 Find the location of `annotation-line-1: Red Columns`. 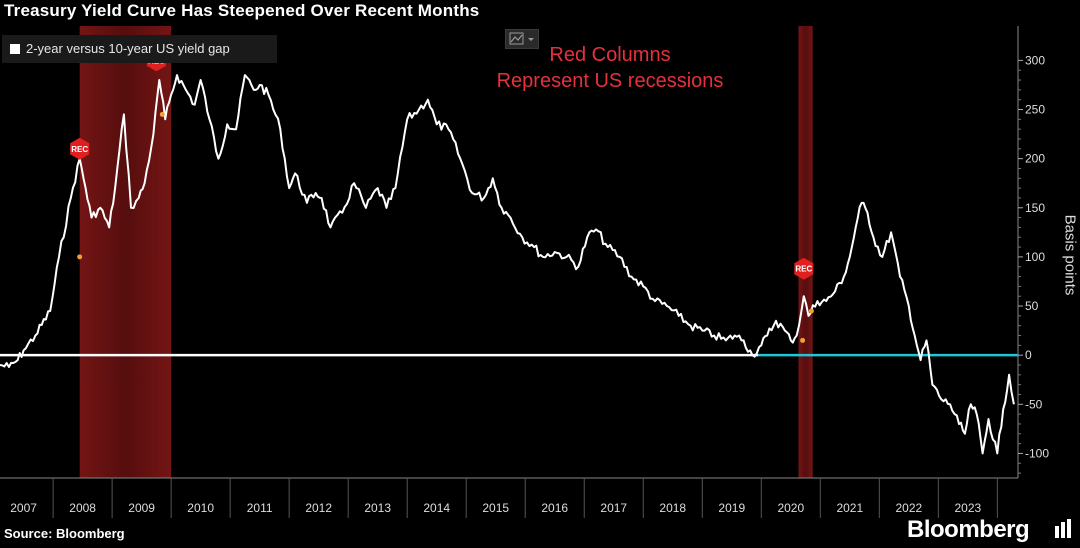

annotation-line-1: Red Columns is located at coordinates (610, 55).